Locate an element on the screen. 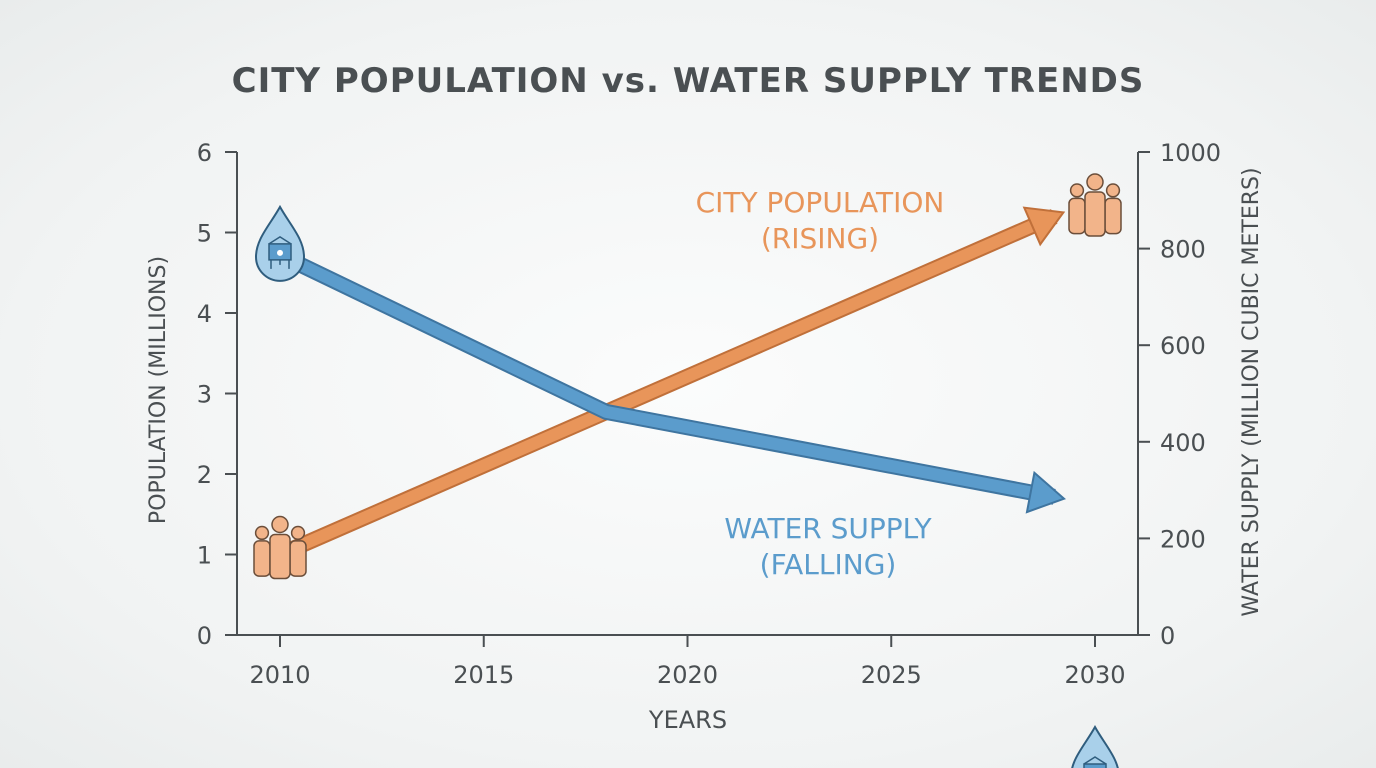  water-label-line1: WATER SUPPLY is located at coordinates (828, 528).